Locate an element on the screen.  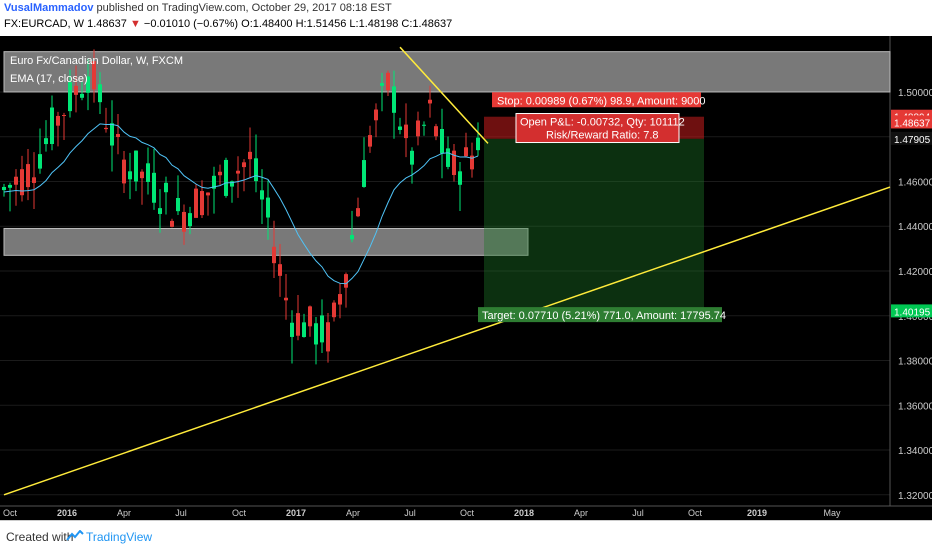
target-zone is located at coordinates (594, 225).